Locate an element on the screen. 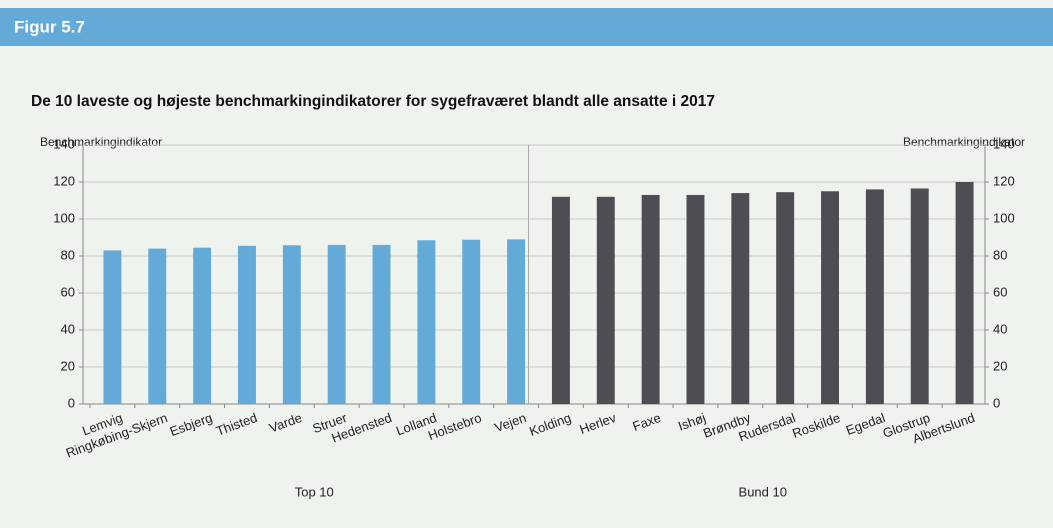 The image size is (1053, 528). group-label: Bund 10 is located at coordinates (763, 491).